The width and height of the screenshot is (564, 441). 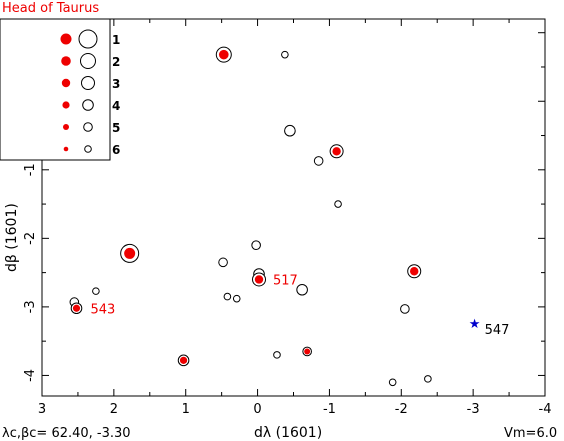 What do you see at coordinates (401, 409) in the screenshot?
I see `x-tick-label: -2` at bounding box center [401, 409].